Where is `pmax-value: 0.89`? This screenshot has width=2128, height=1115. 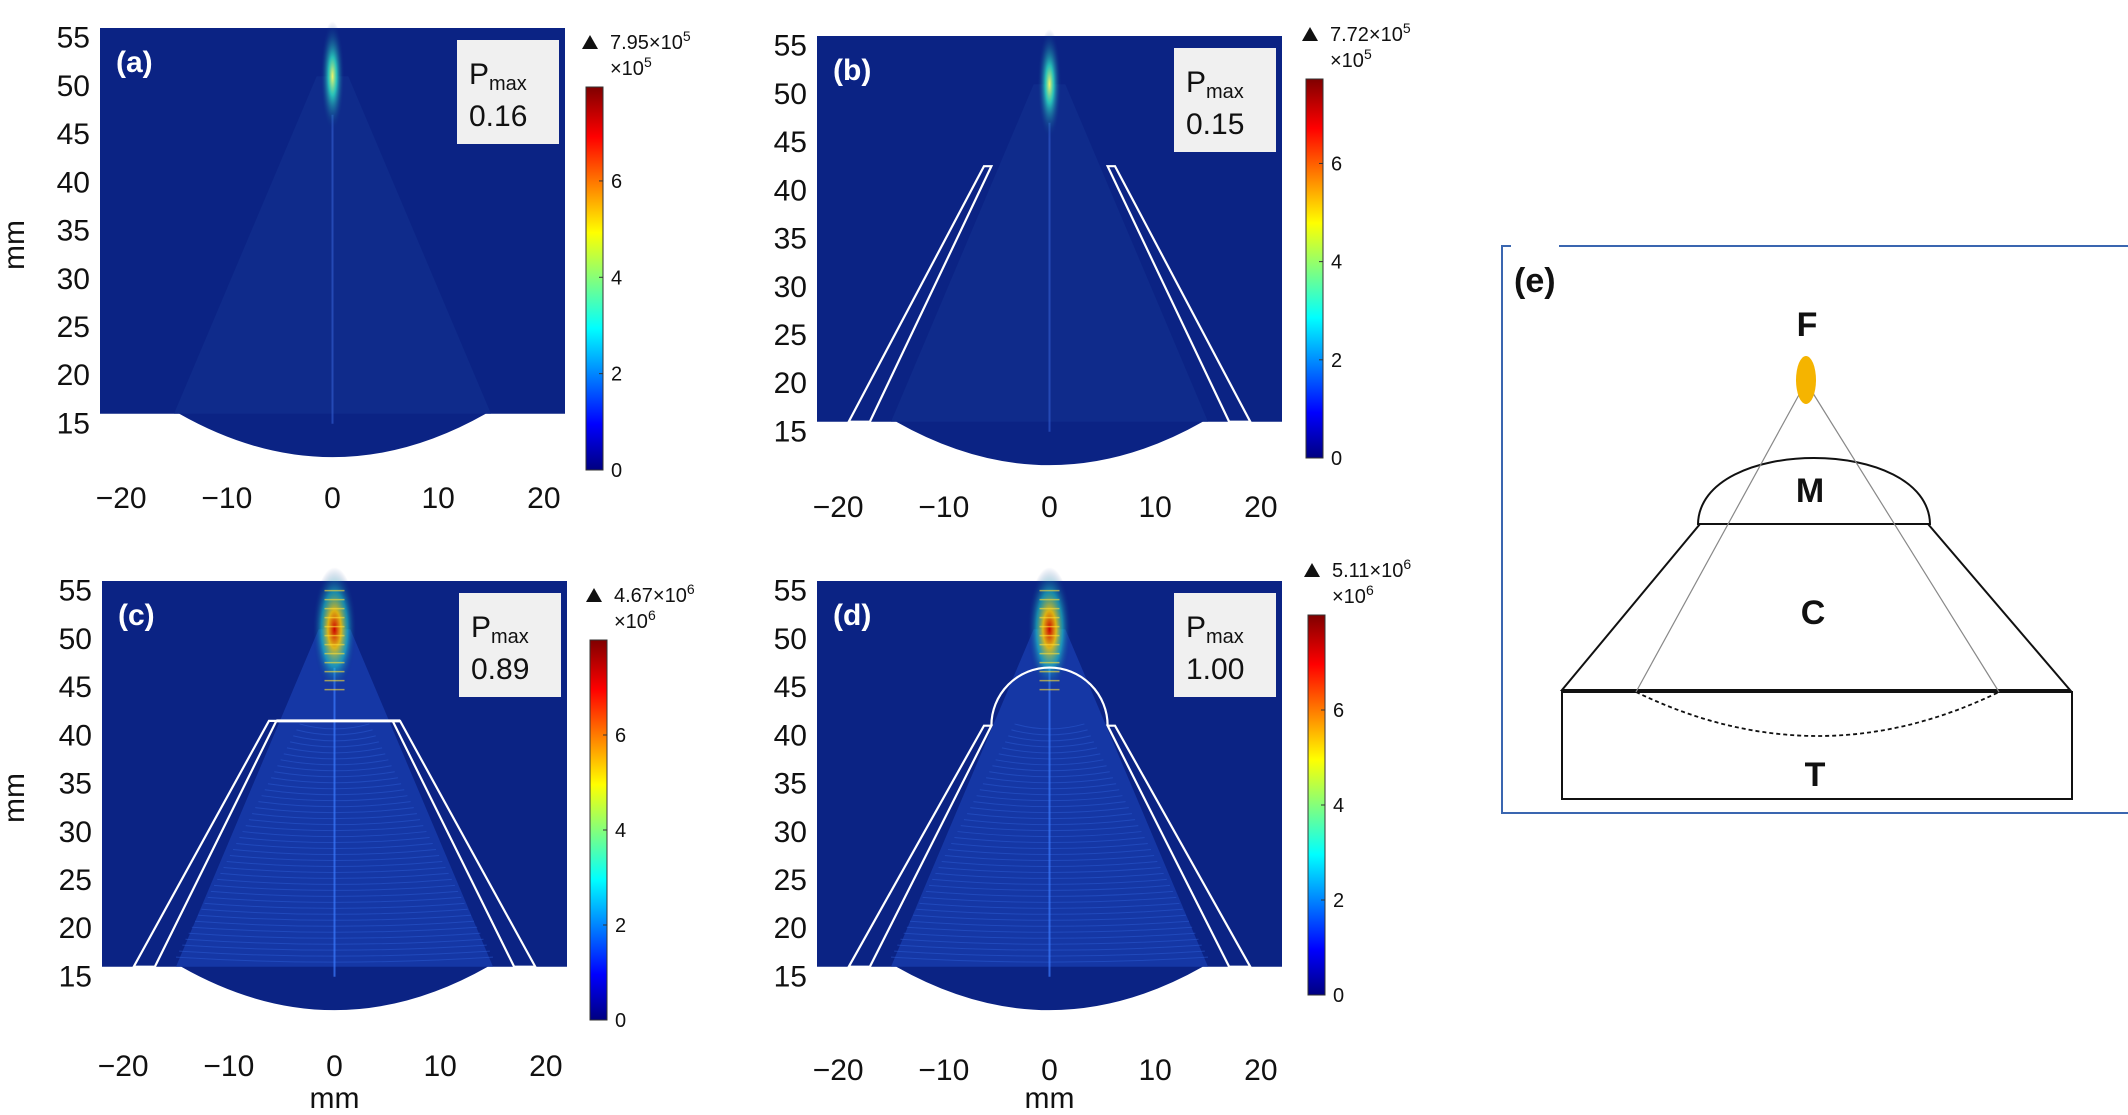 pmax-value: 0.89 is located at coordinates (500, 669).